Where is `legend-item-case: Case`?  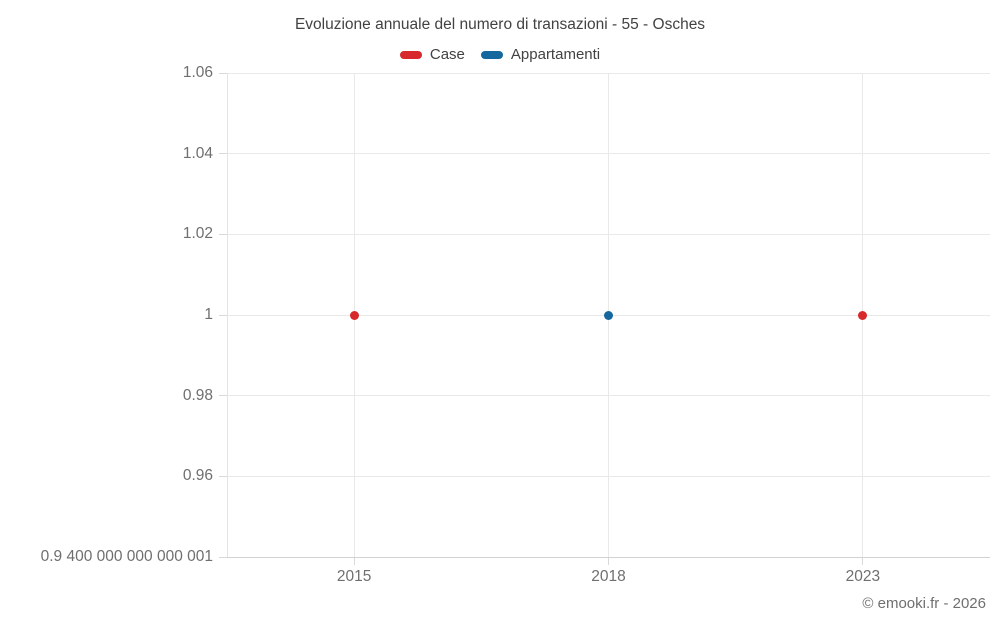 legend-item-case: Case is located at coordinates (432, 54).